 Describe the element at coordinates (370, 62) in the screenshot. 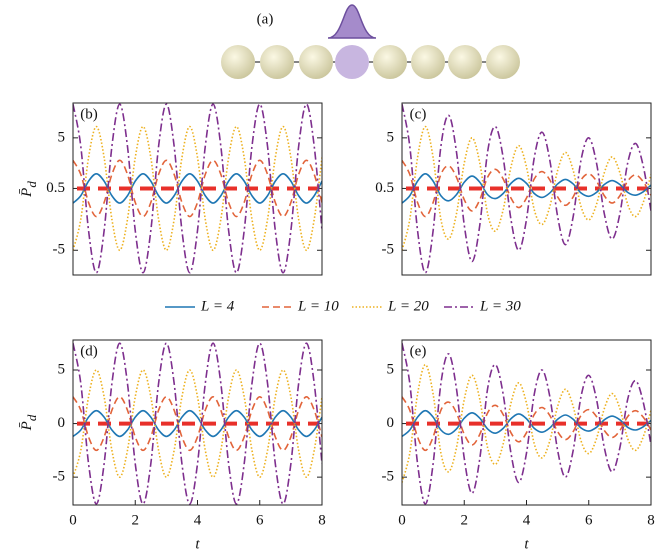

I see `sites` at that location.